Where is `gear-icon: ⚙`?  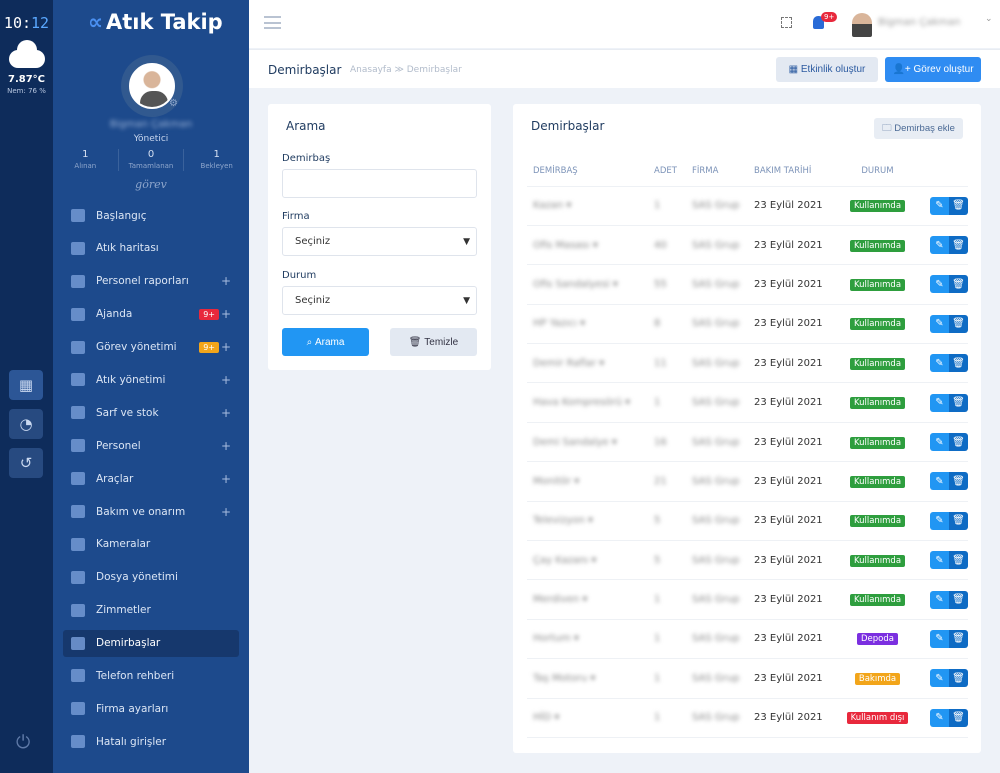
gear-icon: ⚙ is located at coordinates (173, 103).